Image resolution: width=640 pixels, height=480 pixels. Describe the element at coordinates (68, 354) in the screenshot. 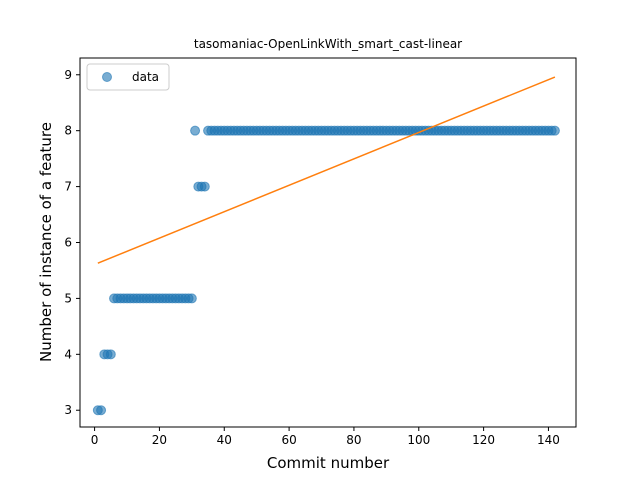

I see `y-tick-label: 4` at that location.